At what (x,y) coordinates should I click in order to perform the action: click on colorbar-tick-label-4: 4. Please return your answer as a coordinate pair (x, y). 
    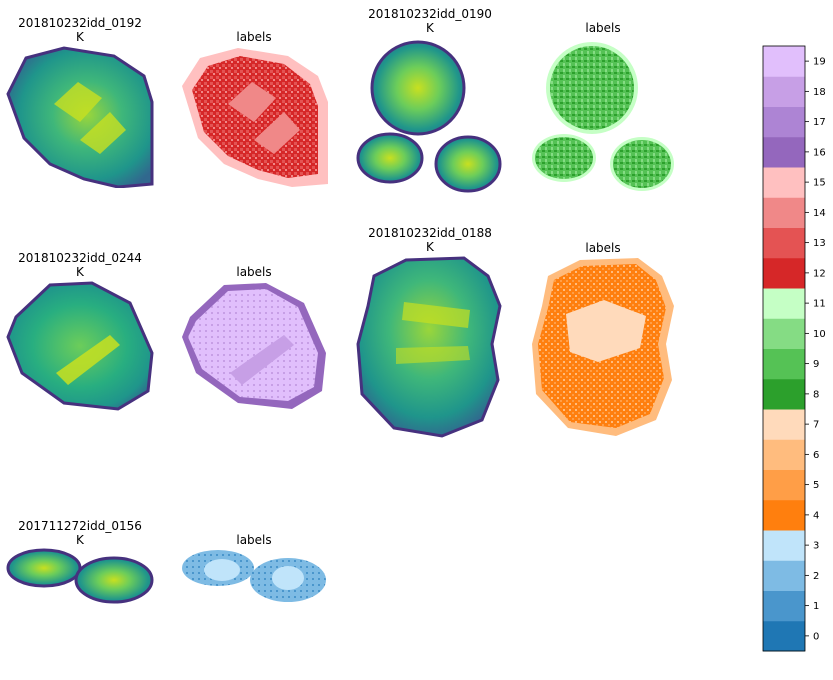
    Looking at the image, I should click on (816, 515).